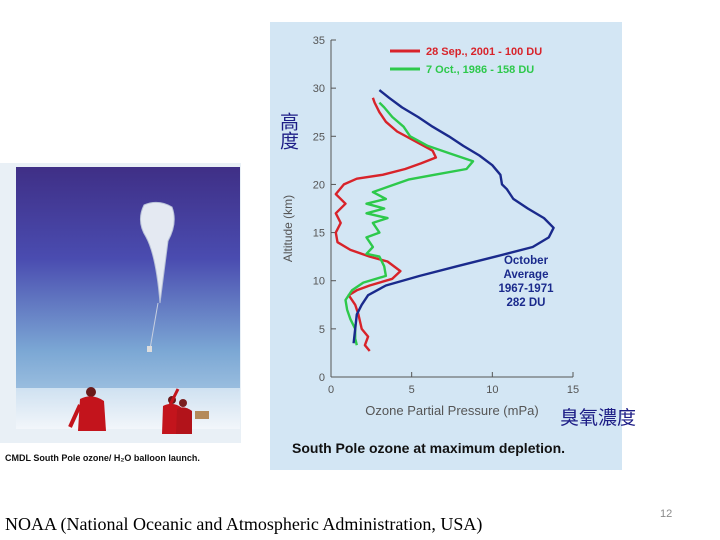  I want to click on october-average-annotation: 282 DU, so click(526, 303).